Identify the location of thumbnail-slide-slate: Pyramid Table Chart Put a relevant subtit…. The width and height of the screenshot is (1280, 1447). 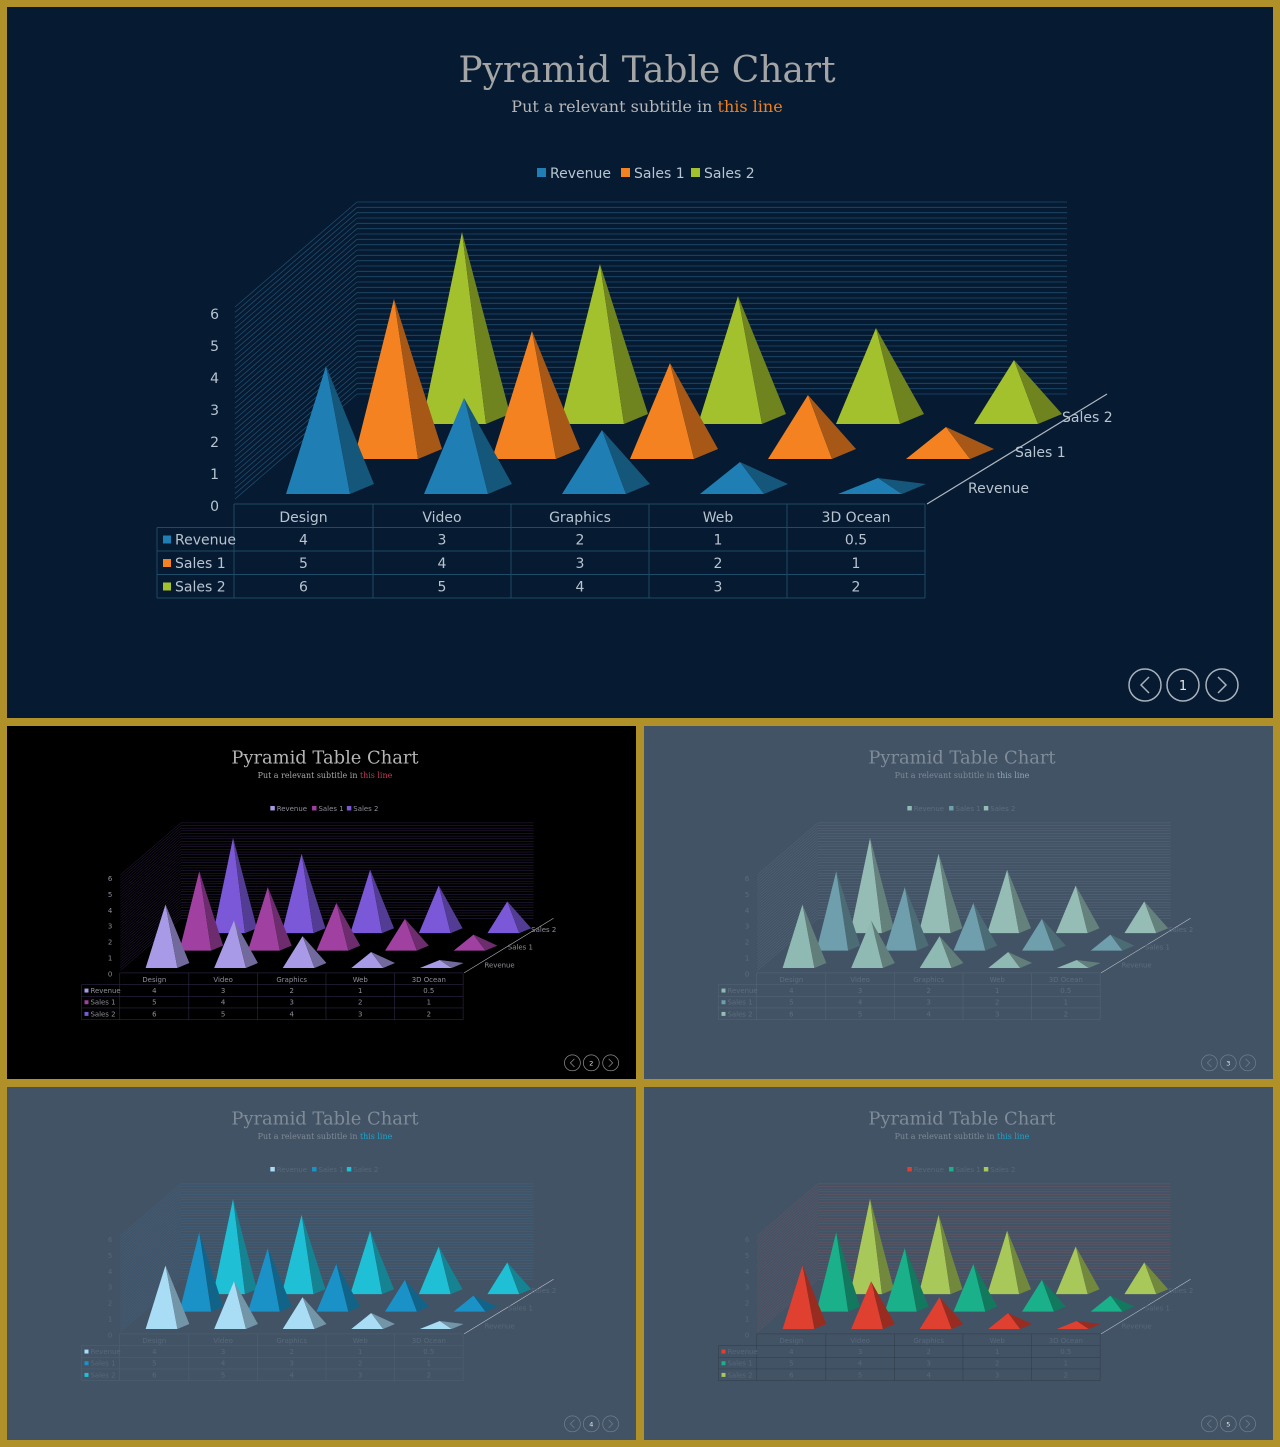
(958, 902).